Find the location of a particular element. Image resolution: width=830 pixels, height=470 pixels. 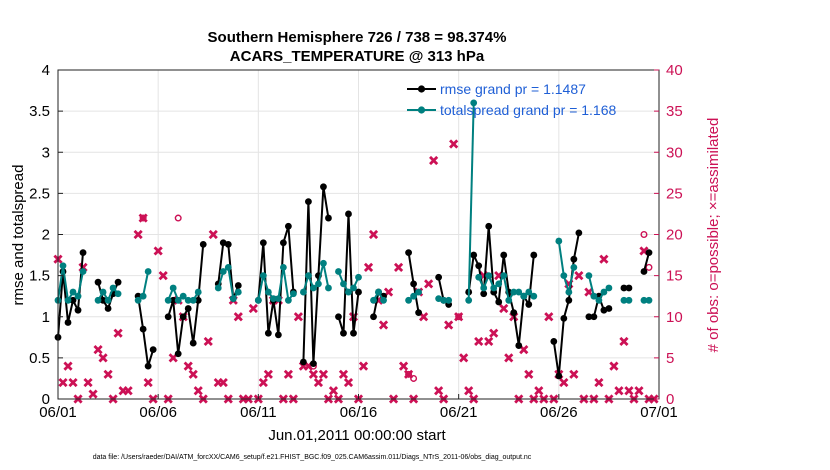

legend-spread-label: totalspread grand pr = 1.168 is located at coordinates (528, 110).